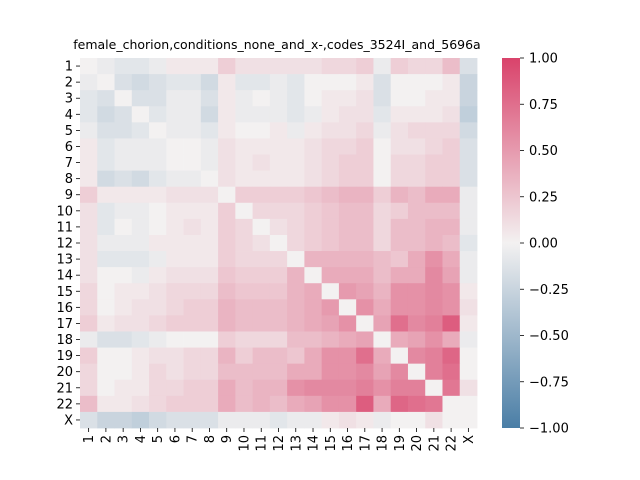  What do you see at coordinates (549, 429) in the screenshot?
I see `colorbar-tick-label: −1.00` at bounding box center [549, 429].